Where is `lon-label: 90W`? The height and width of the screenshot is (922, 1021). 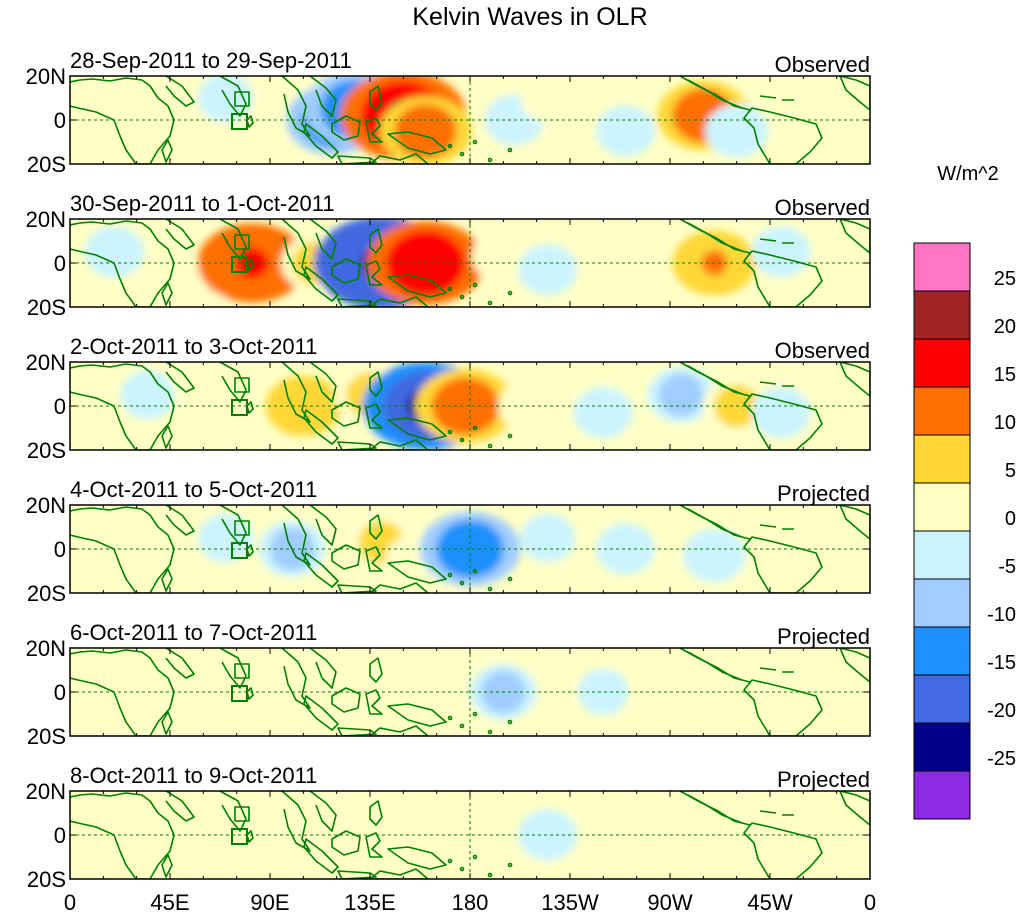
lon-label: 90W is located at coordinates (669, 902).